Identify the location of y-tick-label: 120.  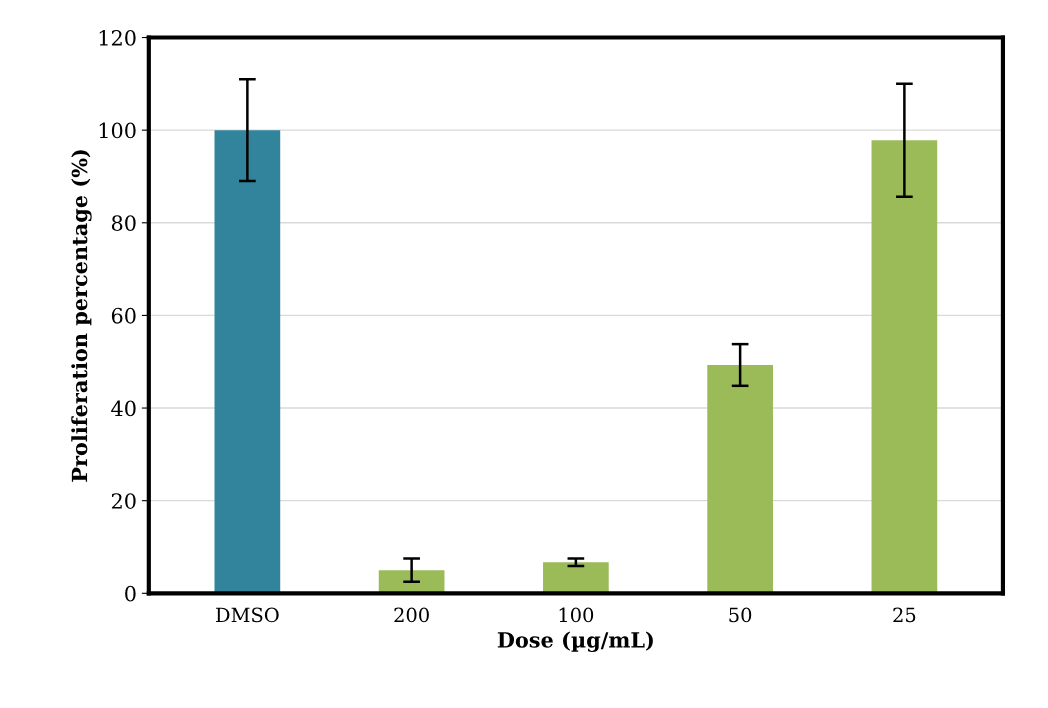
(117, 37).